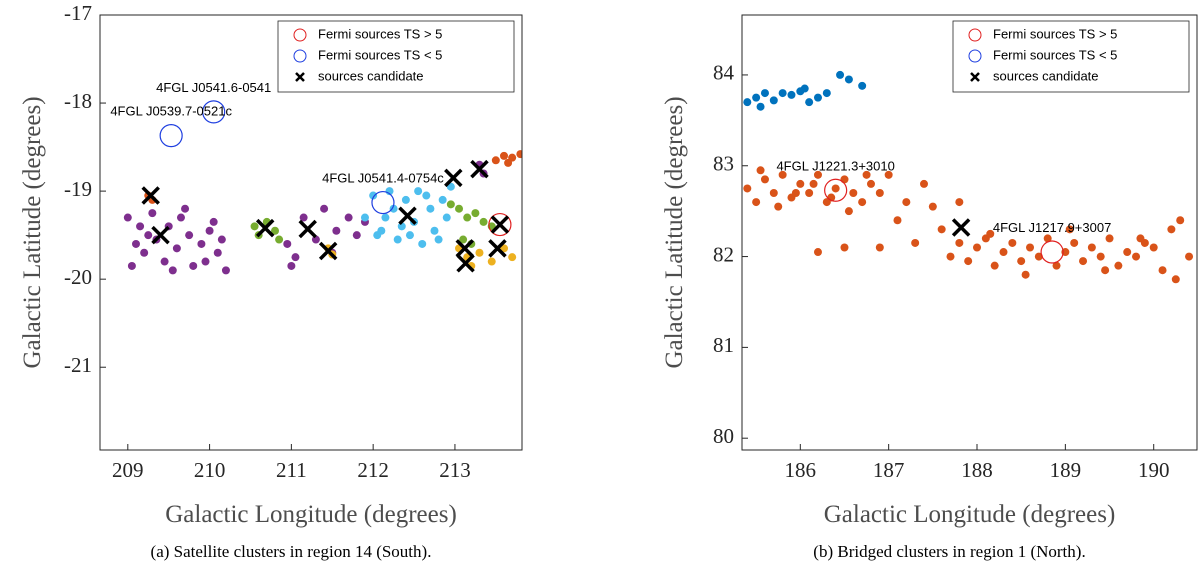  I want to click on y-tick-label: -17, so click(78, 13).